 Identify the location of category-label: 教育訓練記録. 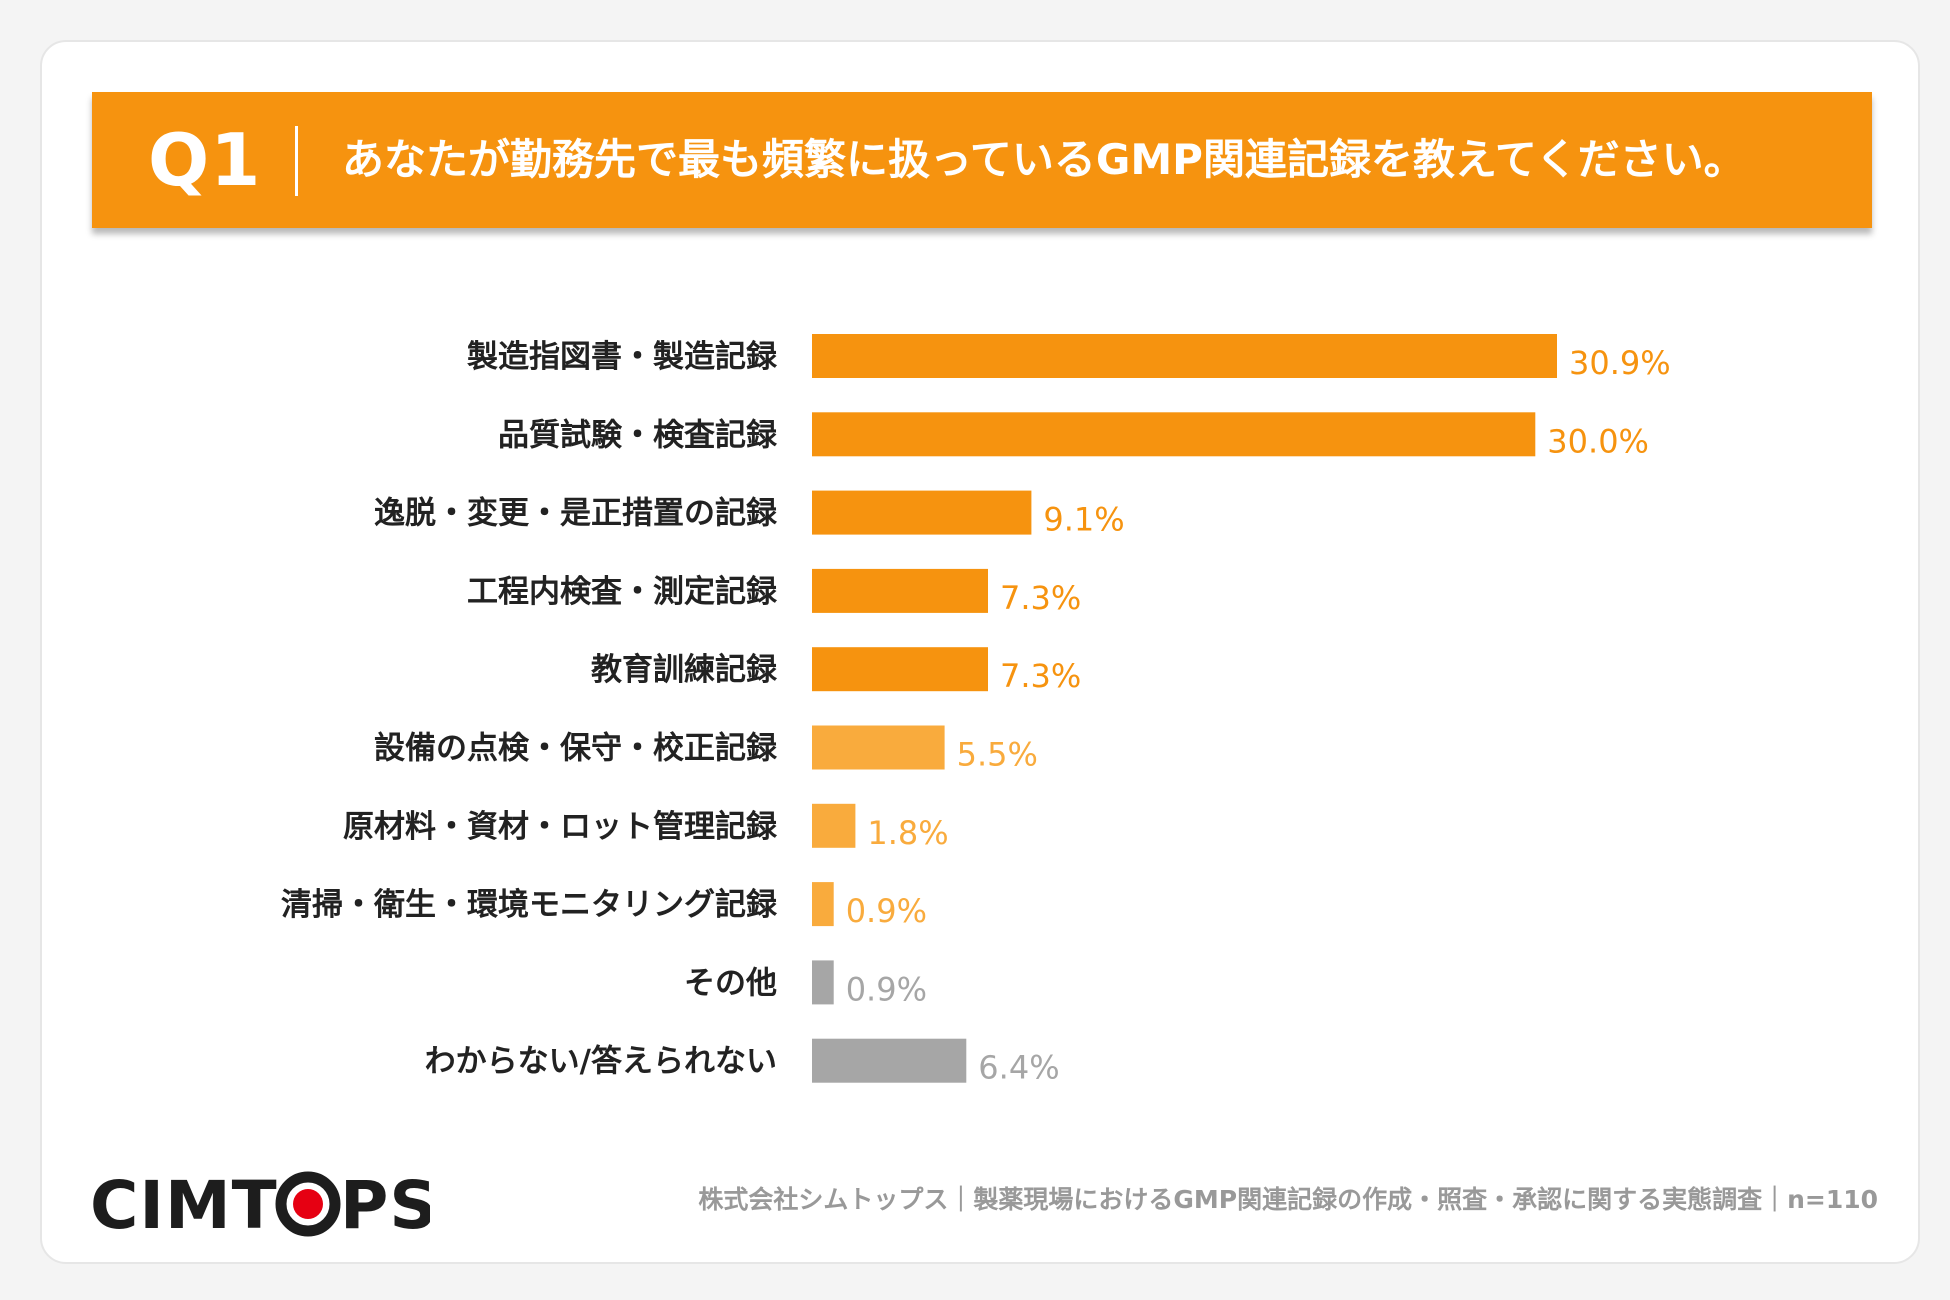
(684, 670).